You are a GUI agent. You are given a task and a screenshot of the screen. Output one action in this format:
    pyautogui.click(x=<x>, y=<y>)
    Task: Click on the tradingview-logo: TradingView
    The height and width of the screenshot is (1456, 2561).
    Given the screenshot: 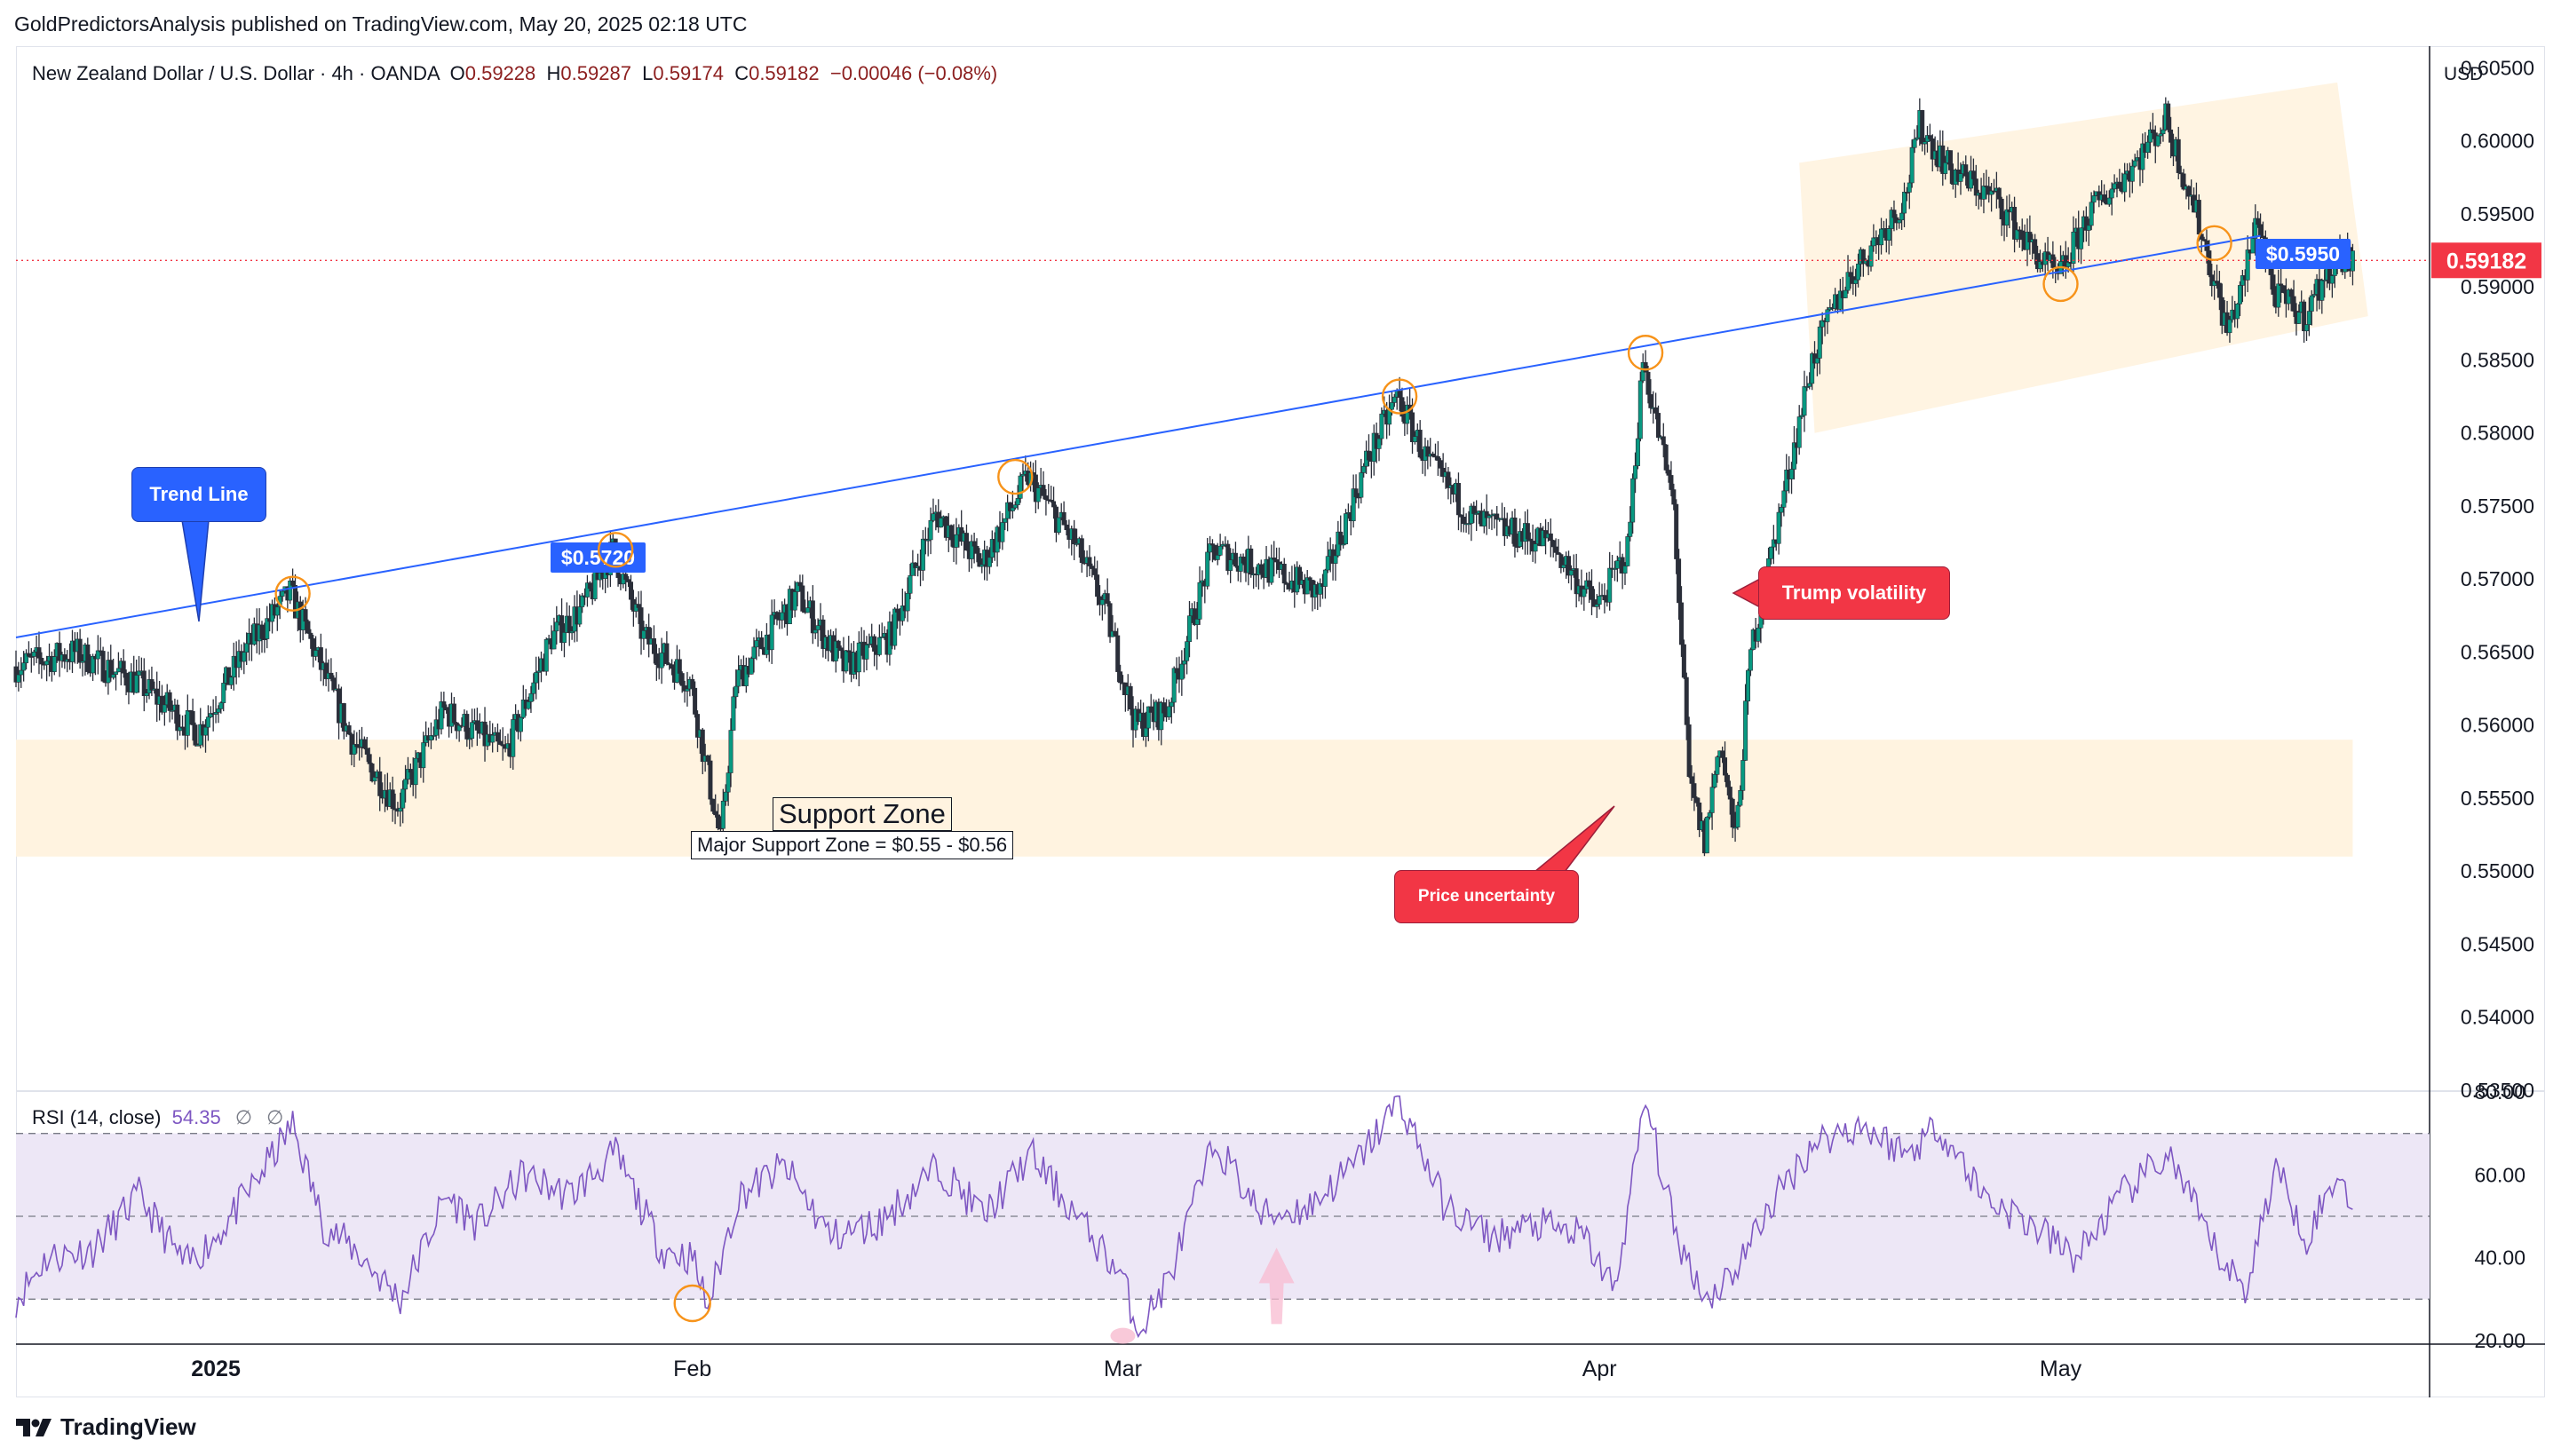 What is the action you would take?
    pyautogui.click(x=106, y=1427)
    